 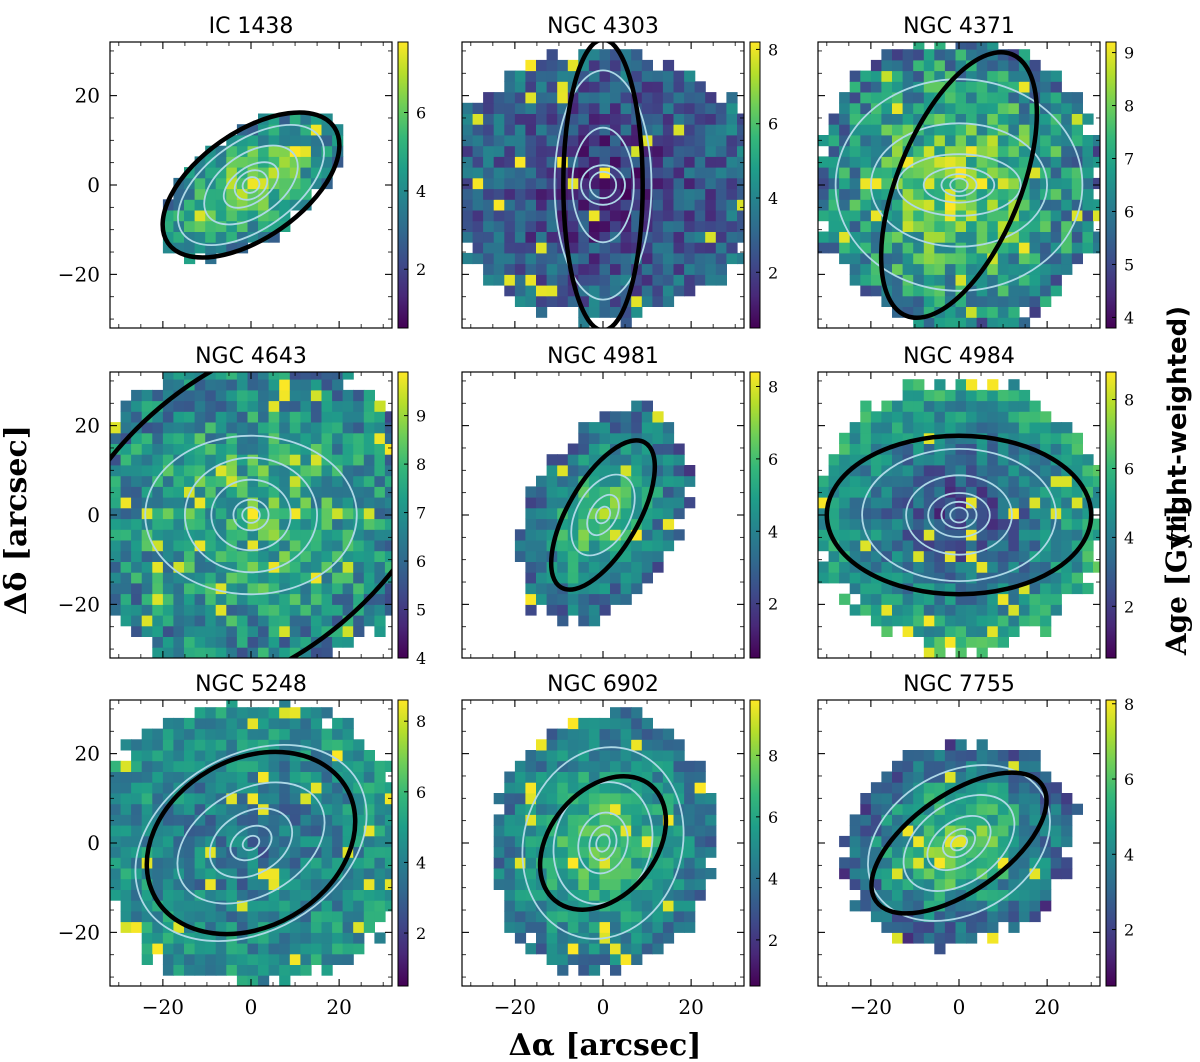 What do you see at coordinates (1111, 185) in the screenshot?
I see `colorbar-scale` at bounding box center [1111, 185].